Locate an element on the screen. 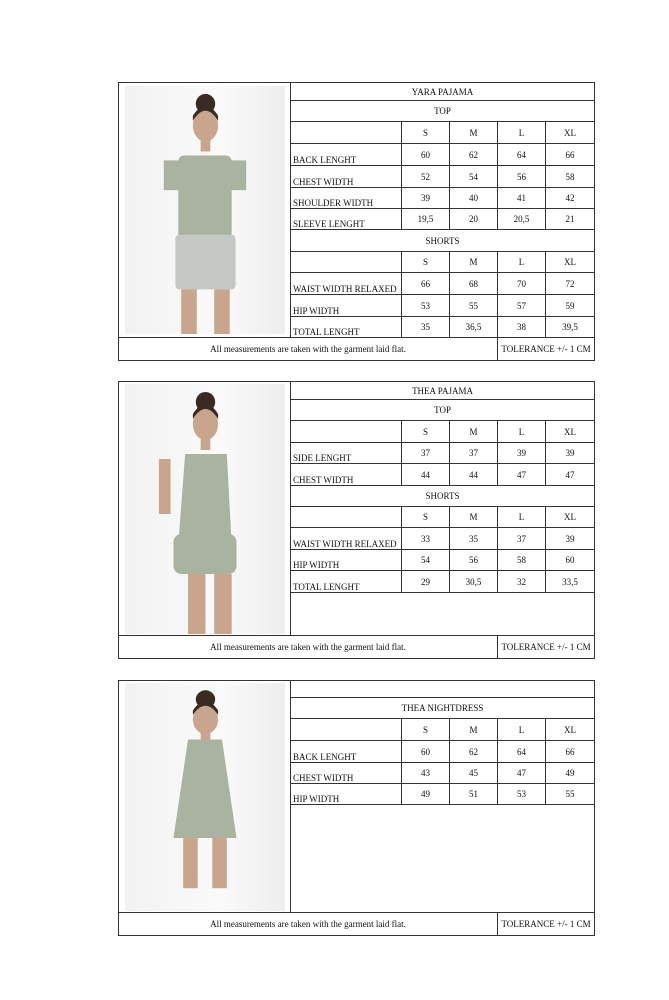 This screenshot has height=1000, width=669. measurement-value: 33 is located at coordinates (425, 538).